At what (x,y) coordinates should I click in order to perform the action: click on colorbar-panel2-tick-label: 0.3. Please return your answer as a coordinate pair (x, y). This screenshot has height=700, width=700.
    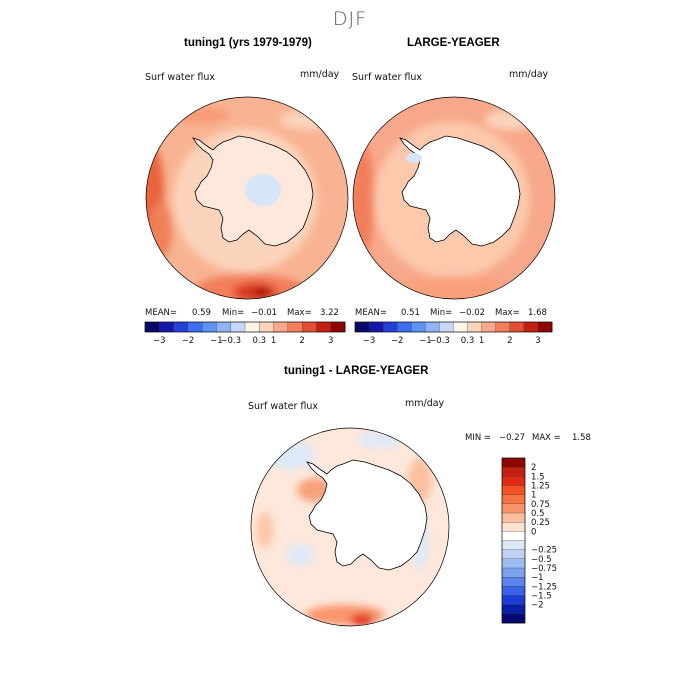
    Looking at the image, I should click on (468, 341).